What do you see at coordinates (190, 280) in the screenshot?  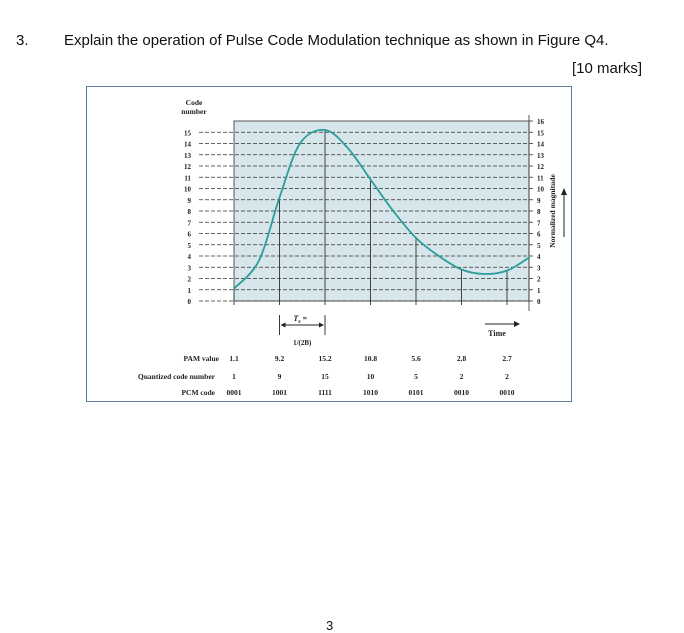 I see `left-tick-label: 2` at bounding box center [190, 280].